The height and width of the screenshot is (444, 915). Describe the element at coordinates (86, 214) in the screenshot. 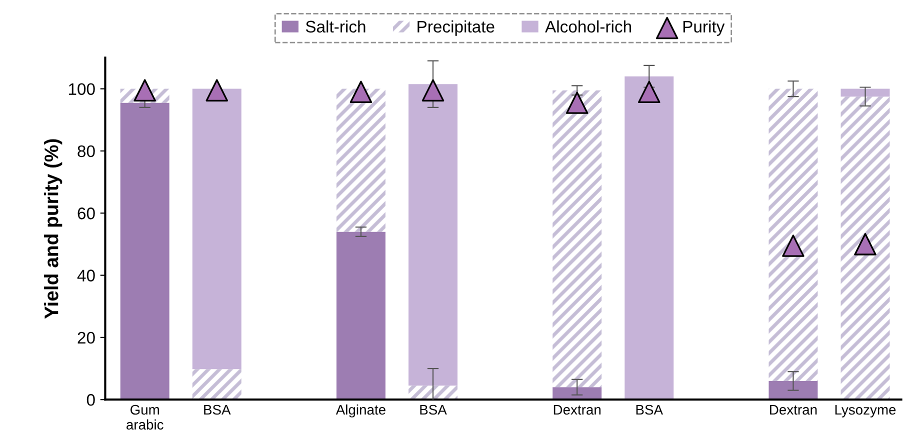

I see `y-tick-label: 60` at that location.